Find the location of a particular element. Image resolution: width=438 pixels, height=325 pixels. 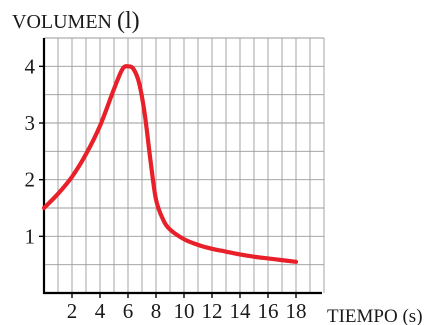

x-tick-label: 10 is located at coordinates (184, 311).